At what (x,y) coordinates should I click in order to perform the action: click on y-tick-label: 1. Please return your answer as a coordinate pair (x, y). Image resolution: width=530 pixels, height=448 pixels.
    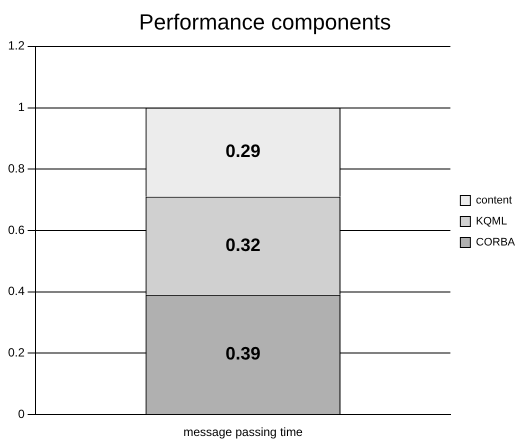
    Looking at the image, I should click on (21, 107).